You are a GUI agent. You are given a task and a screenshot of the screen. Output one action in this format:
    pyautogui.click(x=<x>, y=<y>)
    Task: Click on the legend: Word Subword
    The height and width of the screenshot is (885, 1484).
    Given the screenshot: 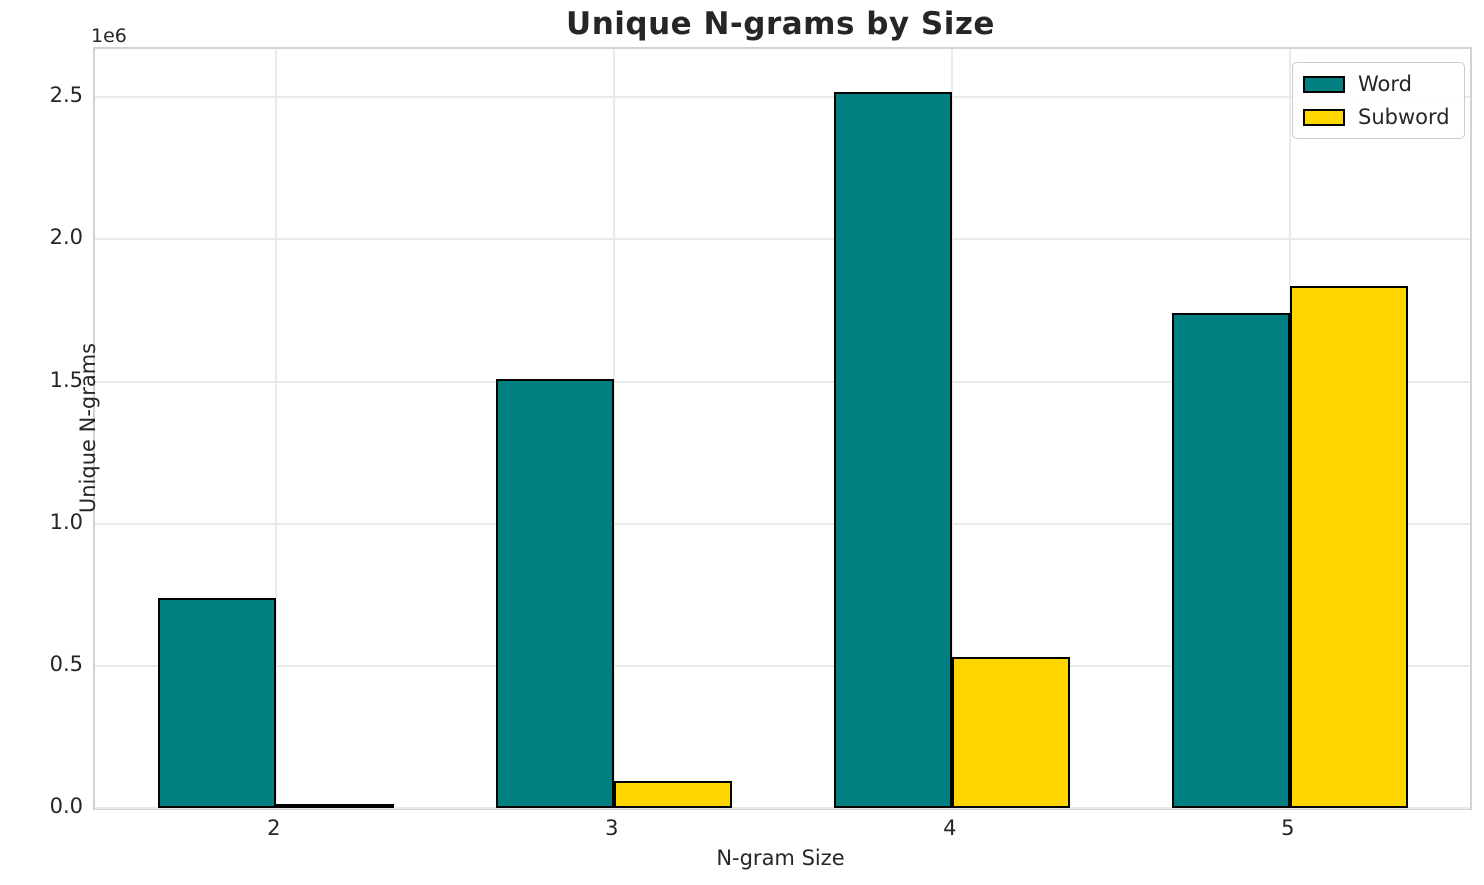 What is the action you would take?
    pyautogui.click(x=1378, y=100)
    